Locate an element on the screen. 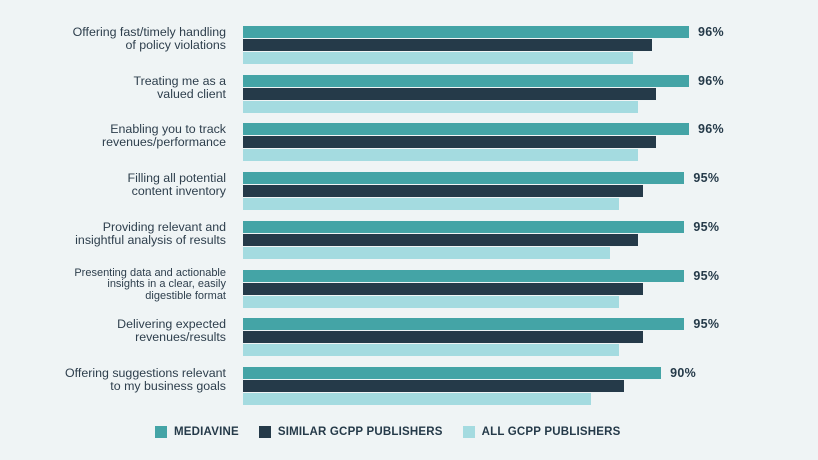 Image resolution: width=818 pixels, height=460 pixels. category-label-line: digestible format is located at coordinates (185, 295).